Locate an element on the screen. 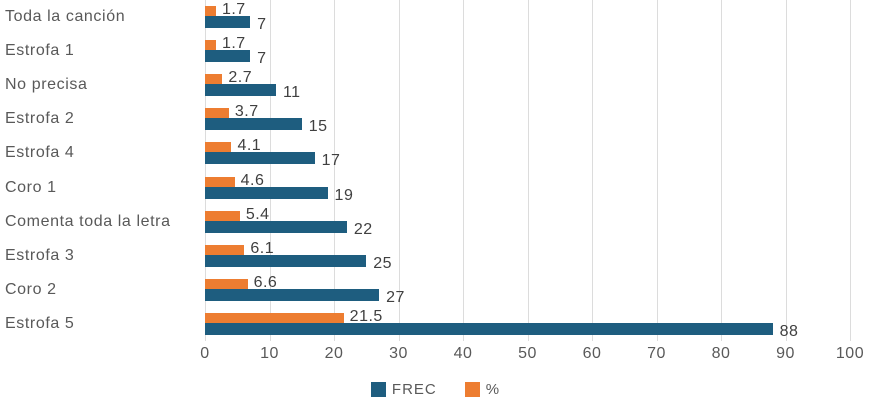 The width and height of the screenshot is (871, 419). frec-value-label: 19 is located at coordinates (344, 195).